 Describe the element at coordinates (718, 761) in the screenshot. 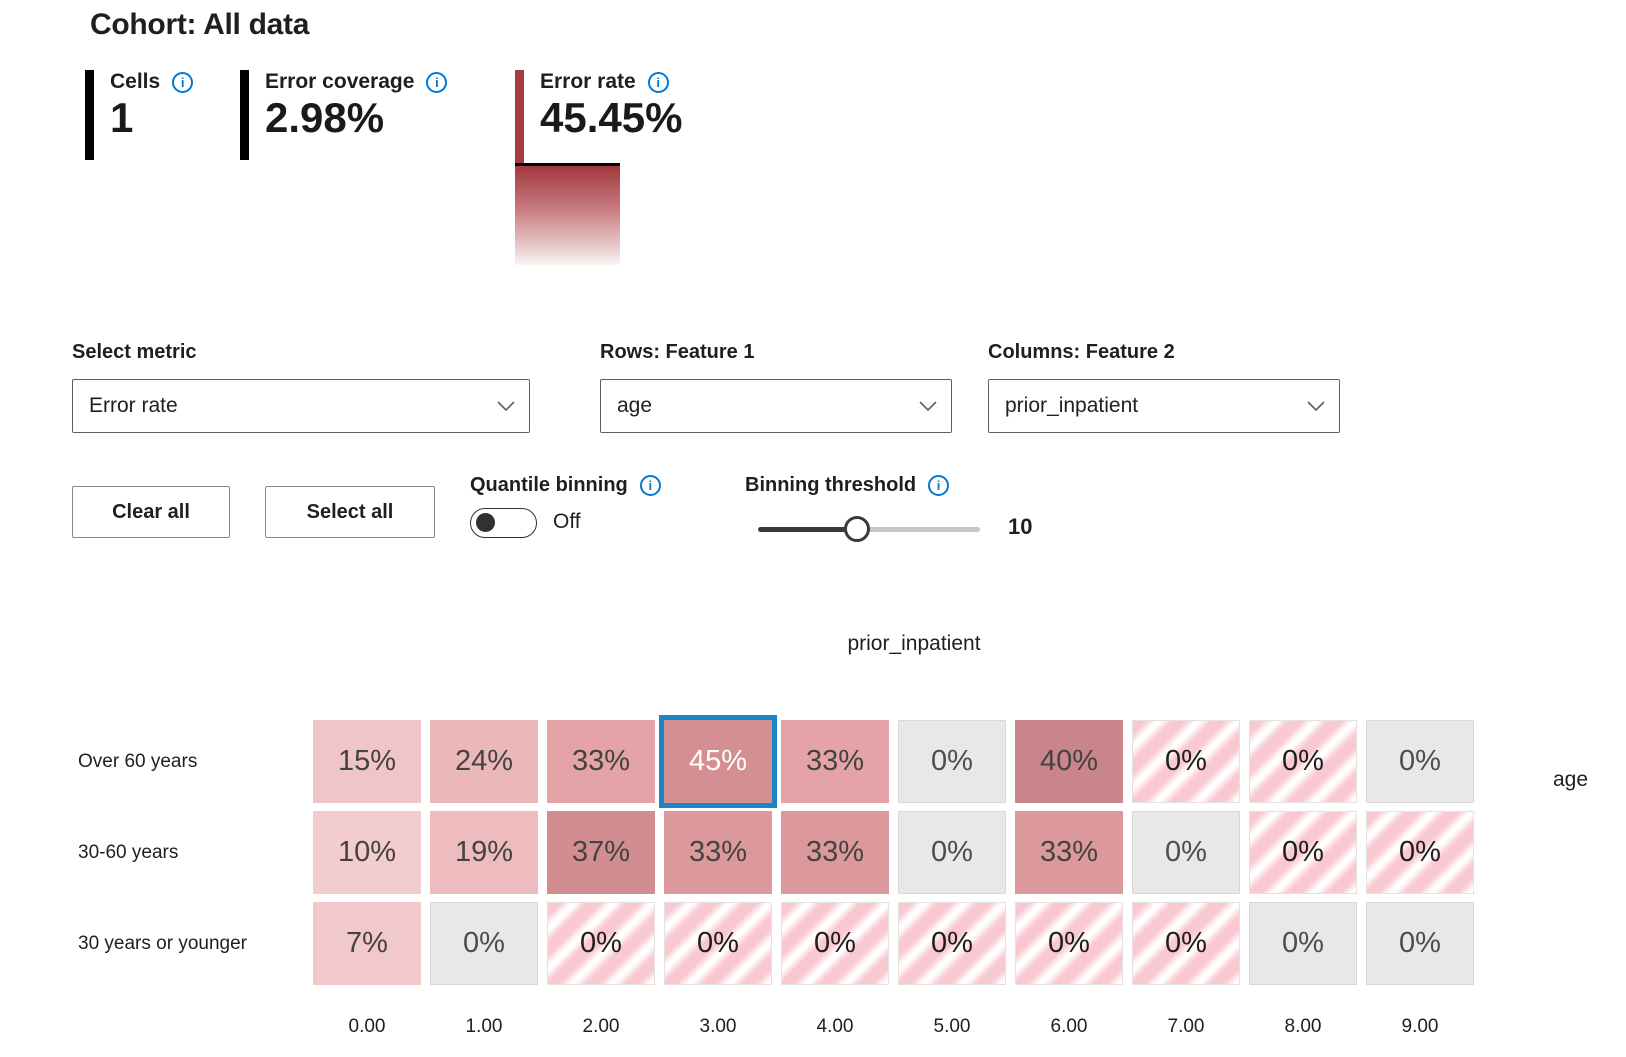

I see `heatmap-cell-selected: 45%` at that location.